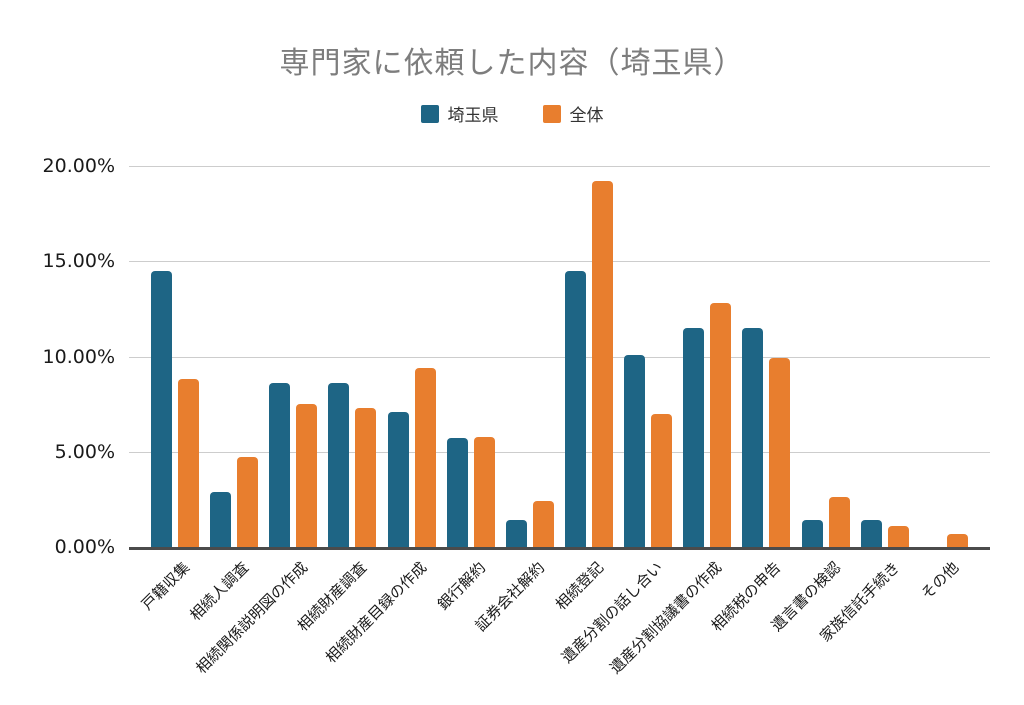 The height and width of the screenshot is (705, 1024). I want to click on legend-item-overall: 全体, so click(573, 113).